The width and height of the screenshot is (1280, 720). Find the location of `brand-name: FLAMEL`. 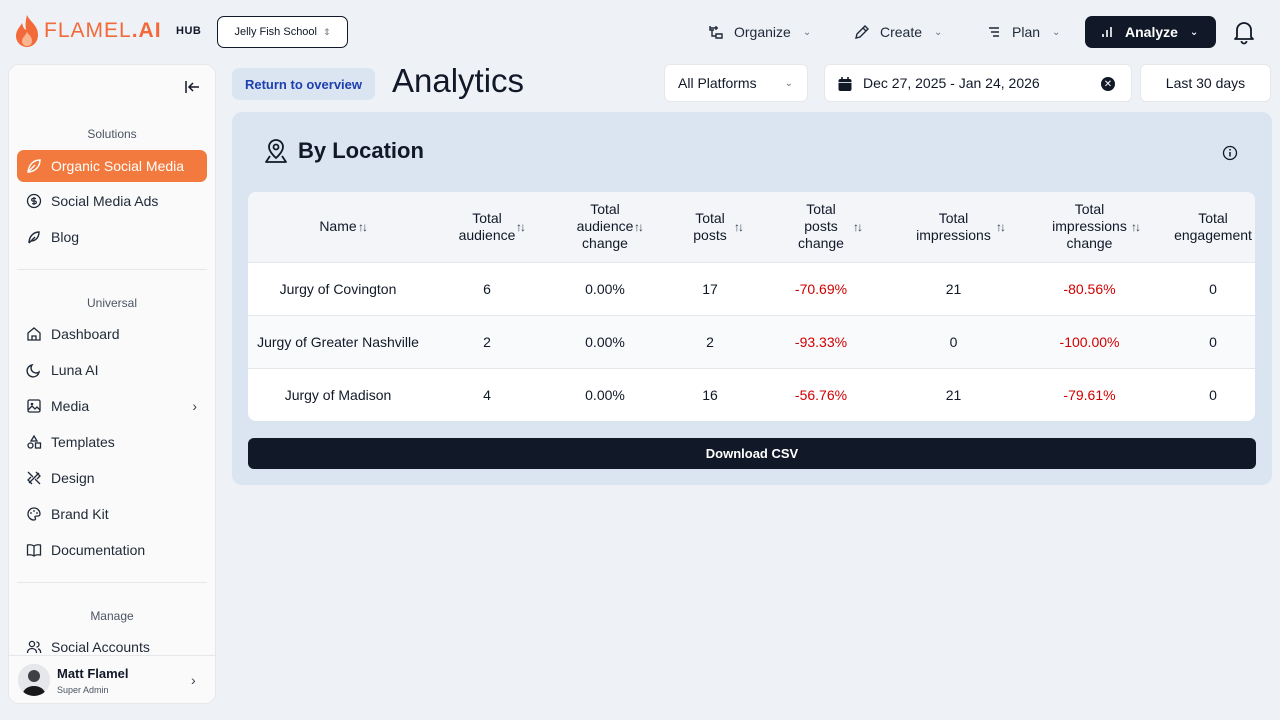

brand-name: FLAMEL is located at coordinates (88, 30).